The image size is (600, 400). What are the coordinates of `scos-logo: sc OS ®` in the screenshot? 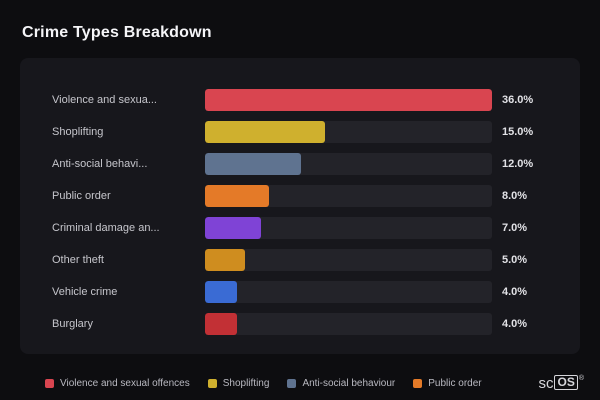 It's located at (561, 383).